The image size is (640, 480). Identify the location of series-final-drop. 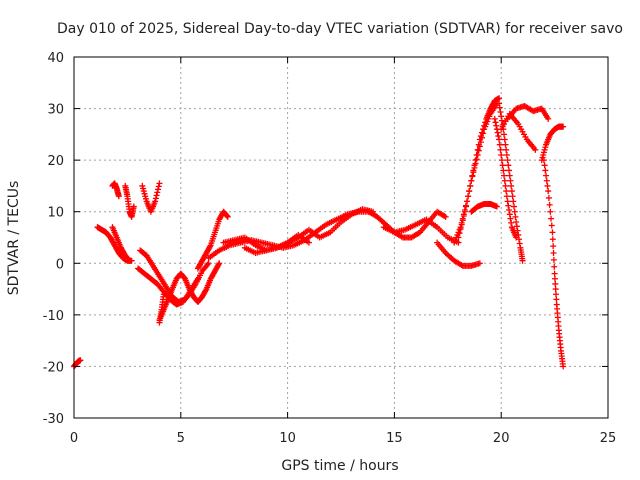
(553, 263).